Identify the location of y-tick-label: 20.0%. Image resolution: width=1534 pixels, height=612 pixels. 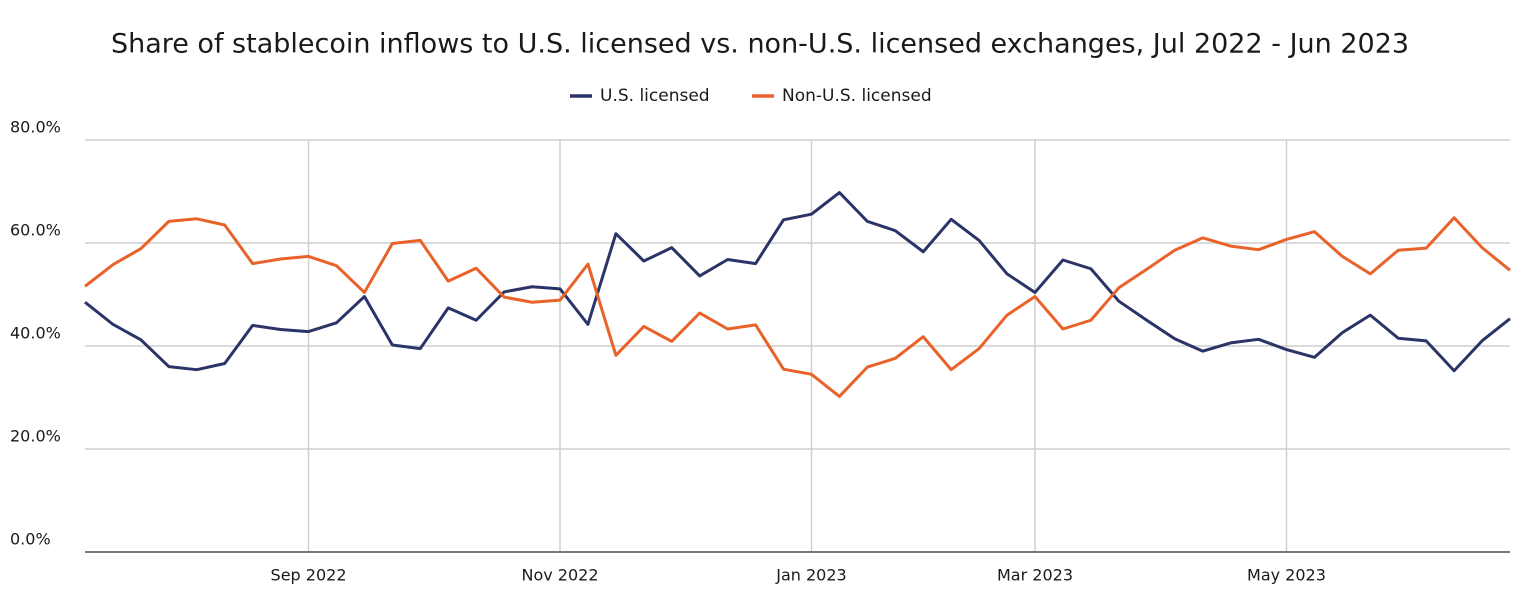
(35, 436).